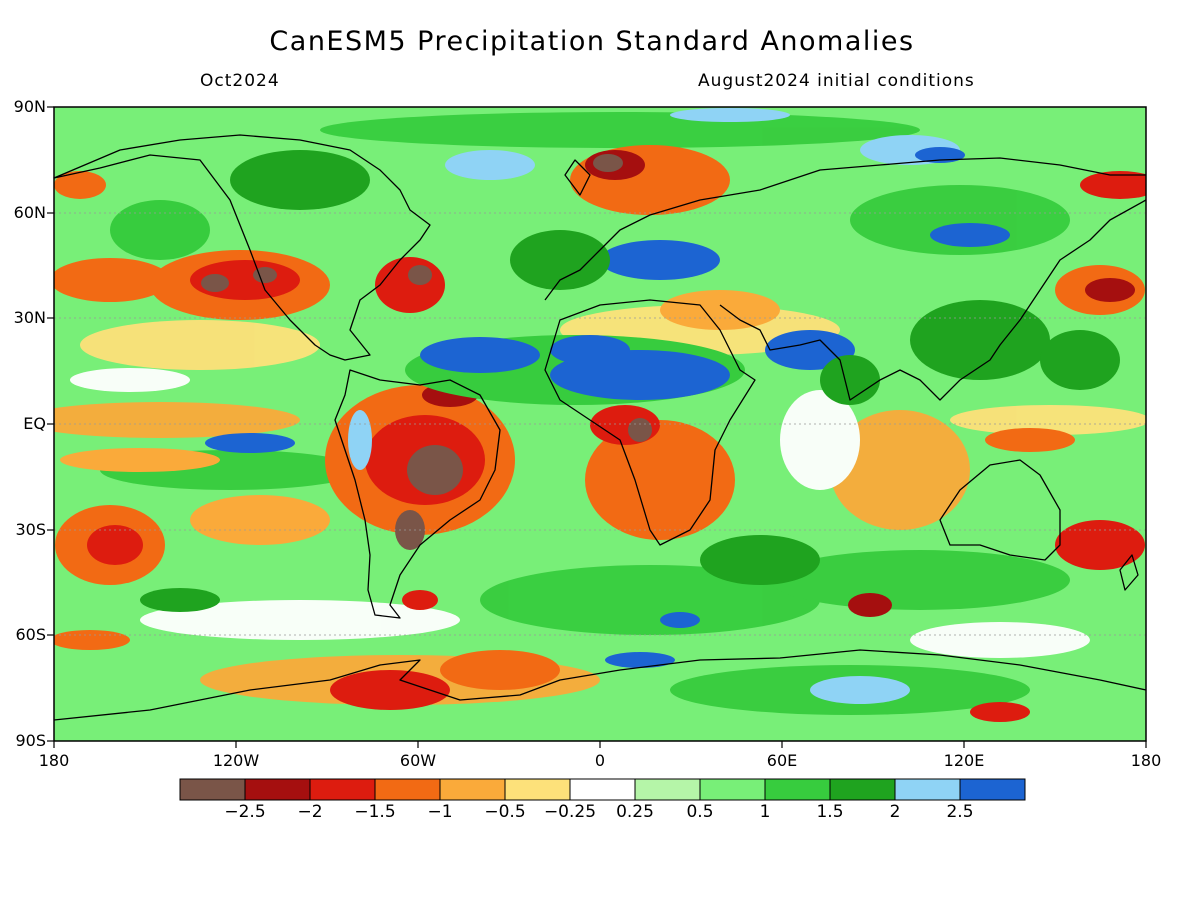 The image size is (1200, 900). Describe the element at coordinates (236, 760) in the screenshot. I see `lon-label-120w: 120W` at that location.